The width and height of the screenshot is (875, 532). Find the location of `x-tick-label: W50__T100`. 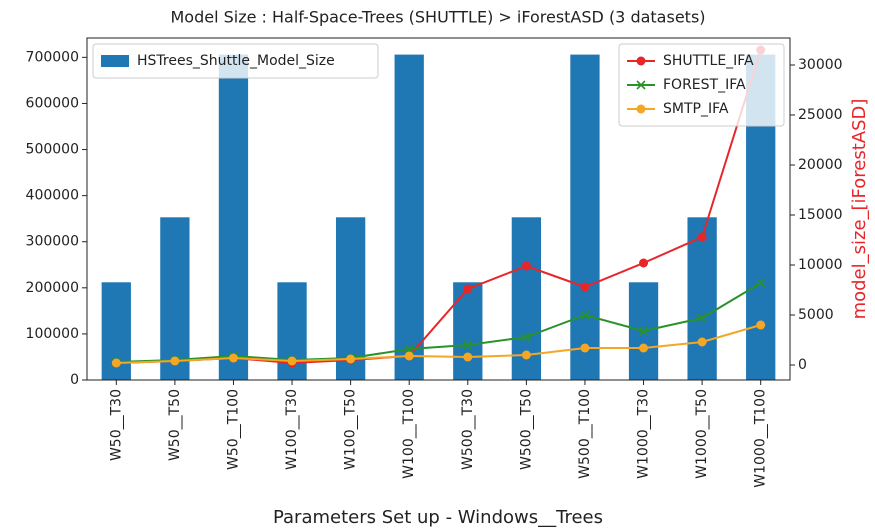

x-tick-label: W50__T100 is located at coordinates (233, 429).